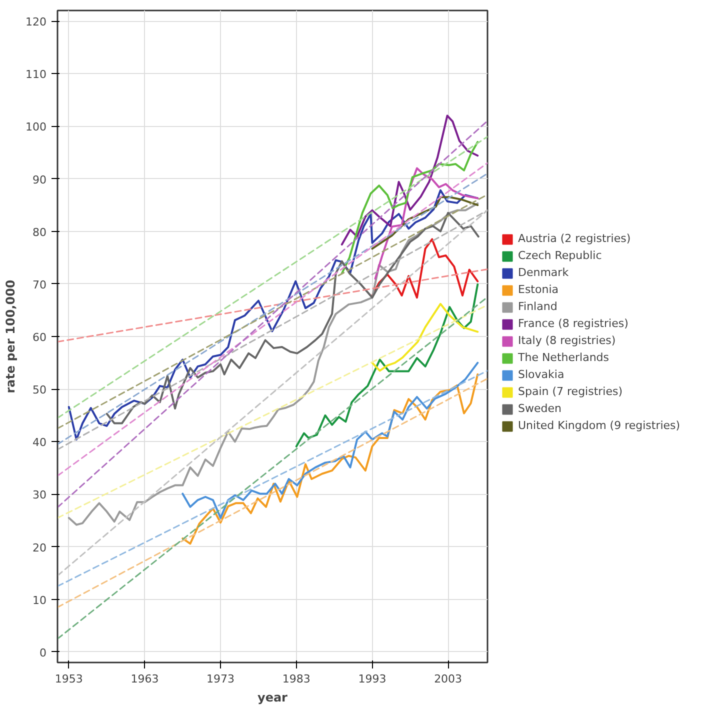 This screenshot has width=716, height=722. I want to click on y-tick-label: 120, so click(36, 22).